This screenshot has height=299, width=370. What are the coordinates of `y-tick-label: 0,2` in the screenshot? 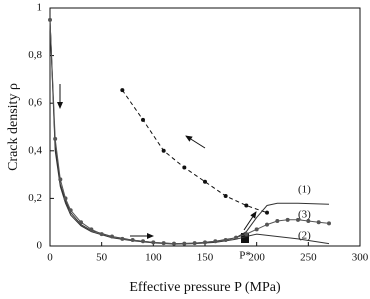 It's located at (35, 198).